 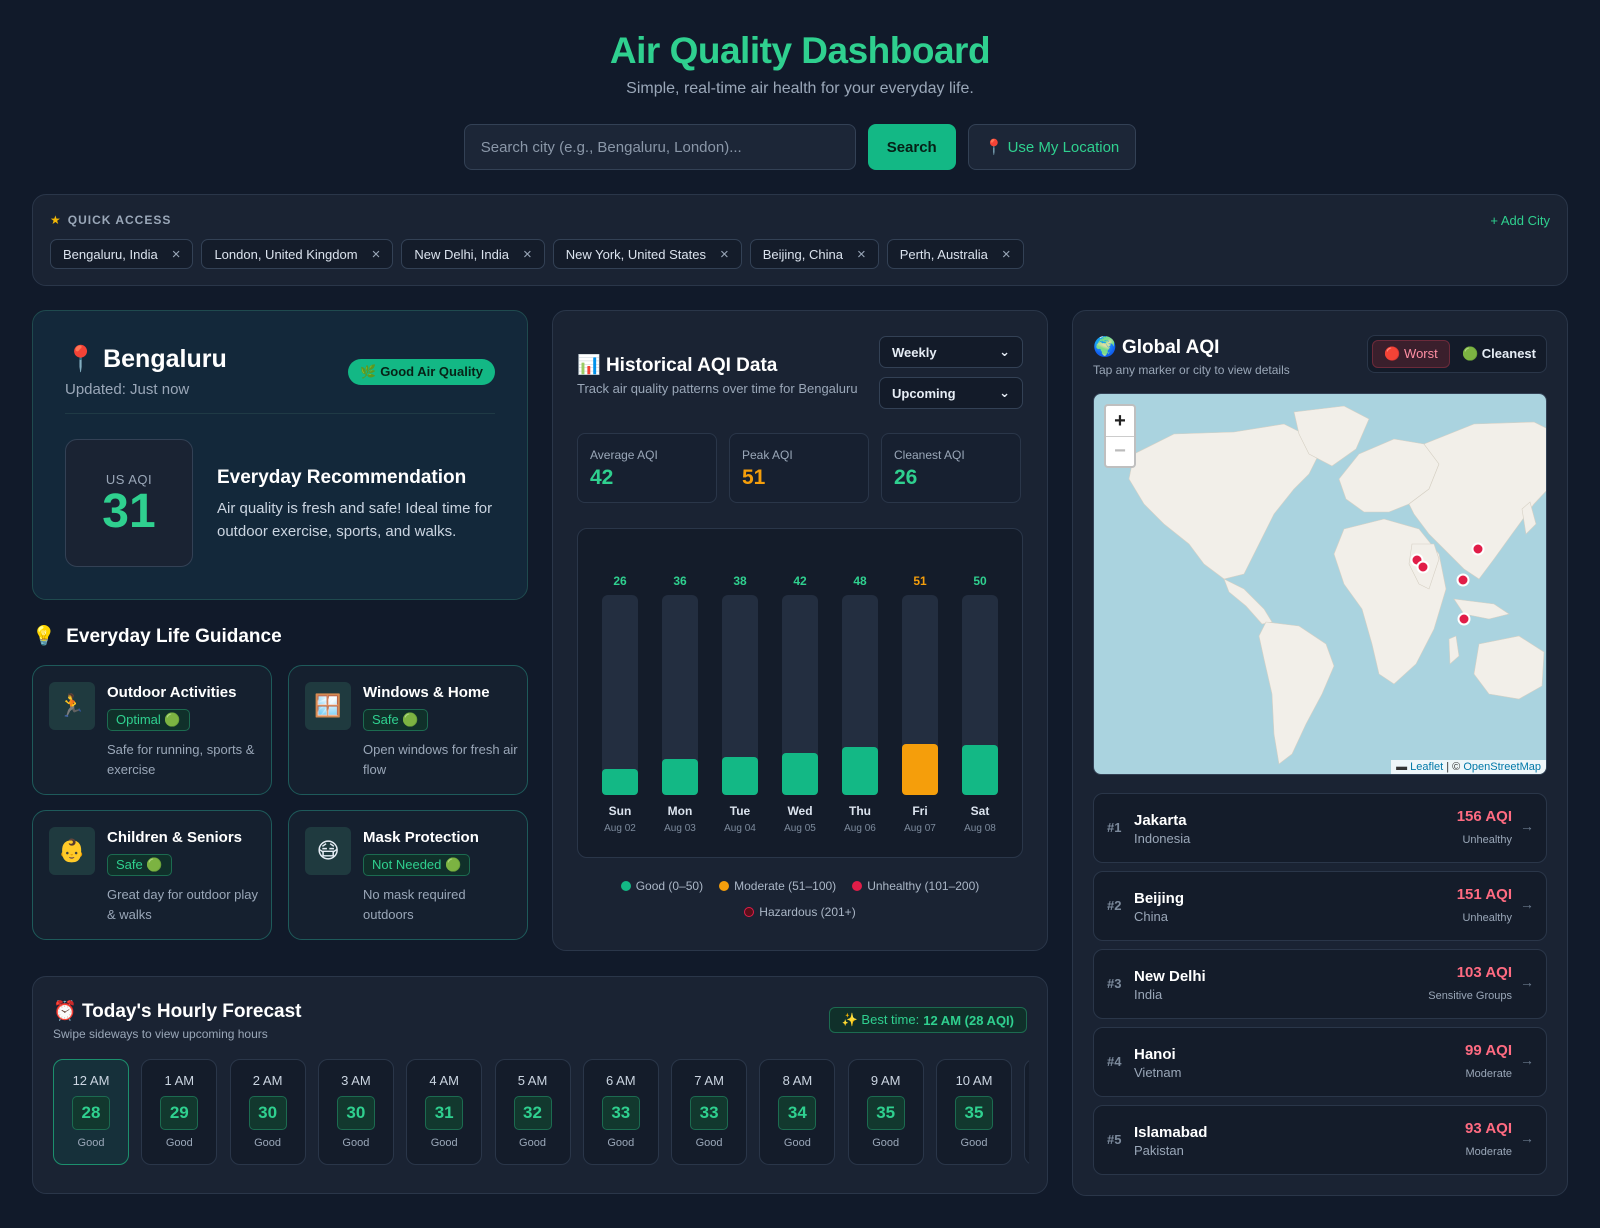 What do you see at coordinates (797, 1112) in the screenshot?
I see `hour-card: 8 AM 34 Good` at bounding box center [797, 1112].